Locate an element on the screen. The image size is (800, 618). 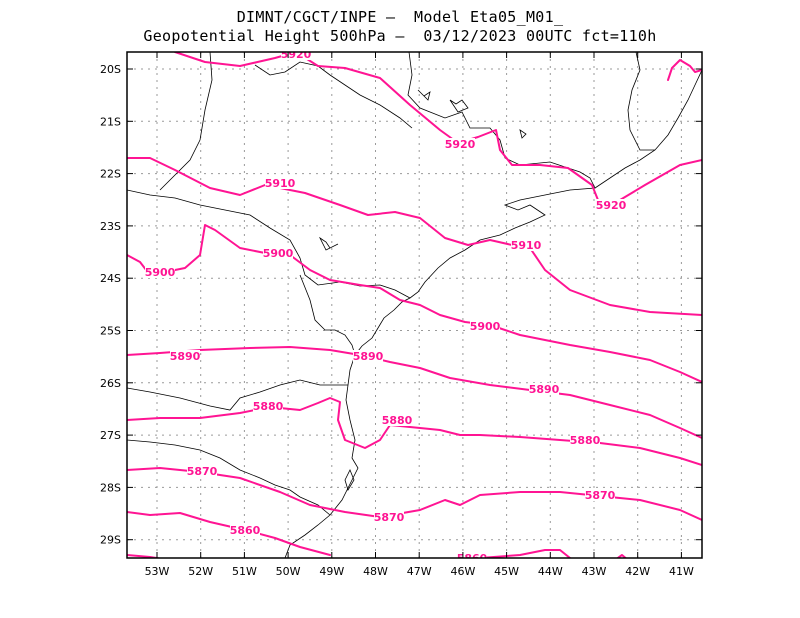
lat-label: 28S is located at coordinates (110, 487).